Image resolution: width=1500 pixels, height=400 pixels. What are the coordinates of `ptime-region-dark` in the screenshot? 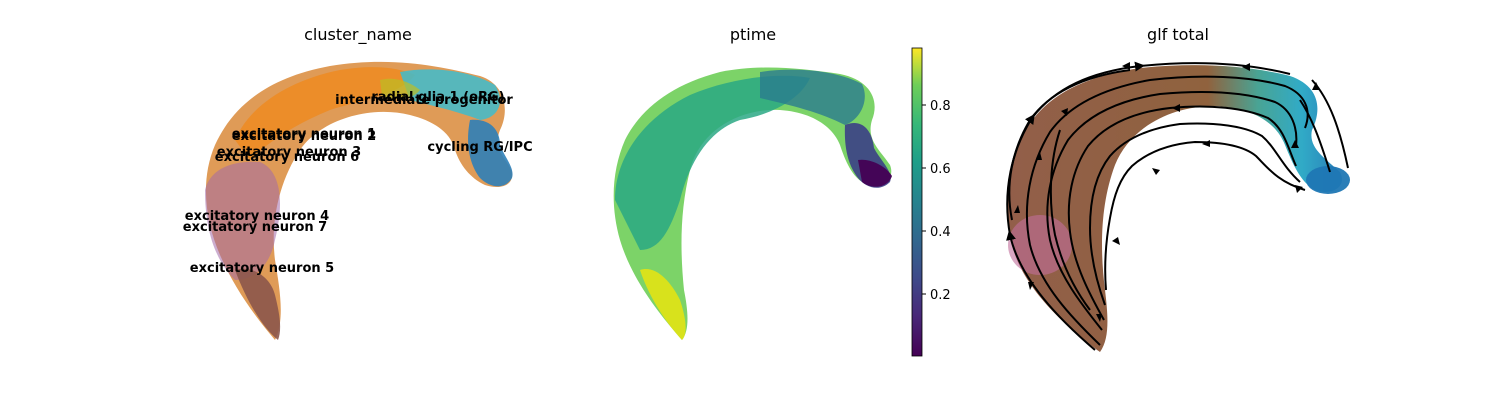 It's located at (875, 173).